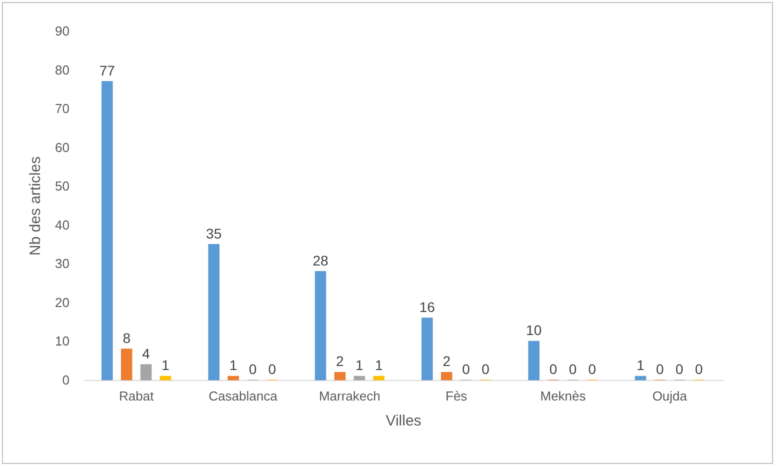 The width and height of the screenshot is (779, 469). Describe the element at coordinates (62, 70) in the screenshot. I see `y-tick-label: 80` at that location.